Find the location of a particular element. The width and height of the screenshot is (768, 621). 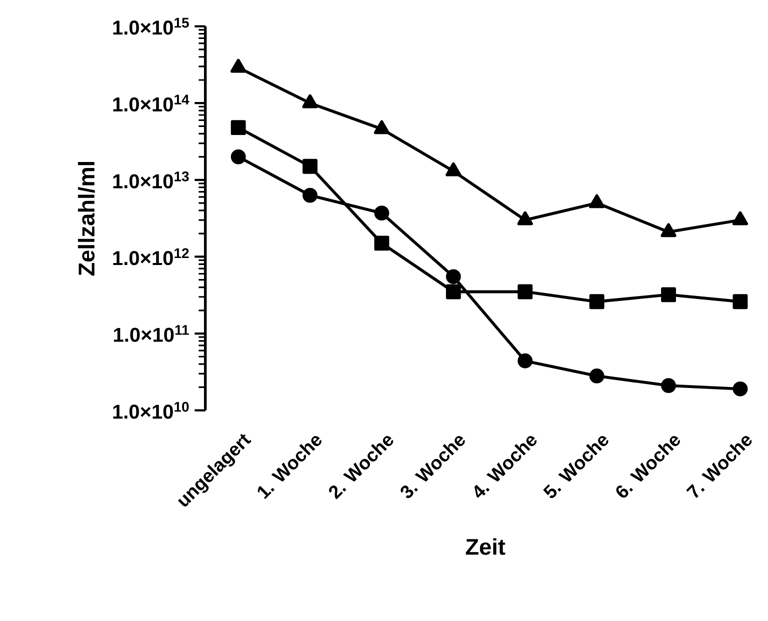

y-tick-label: 1.0×10$^{15}$ is located at coordinates (151, 26).